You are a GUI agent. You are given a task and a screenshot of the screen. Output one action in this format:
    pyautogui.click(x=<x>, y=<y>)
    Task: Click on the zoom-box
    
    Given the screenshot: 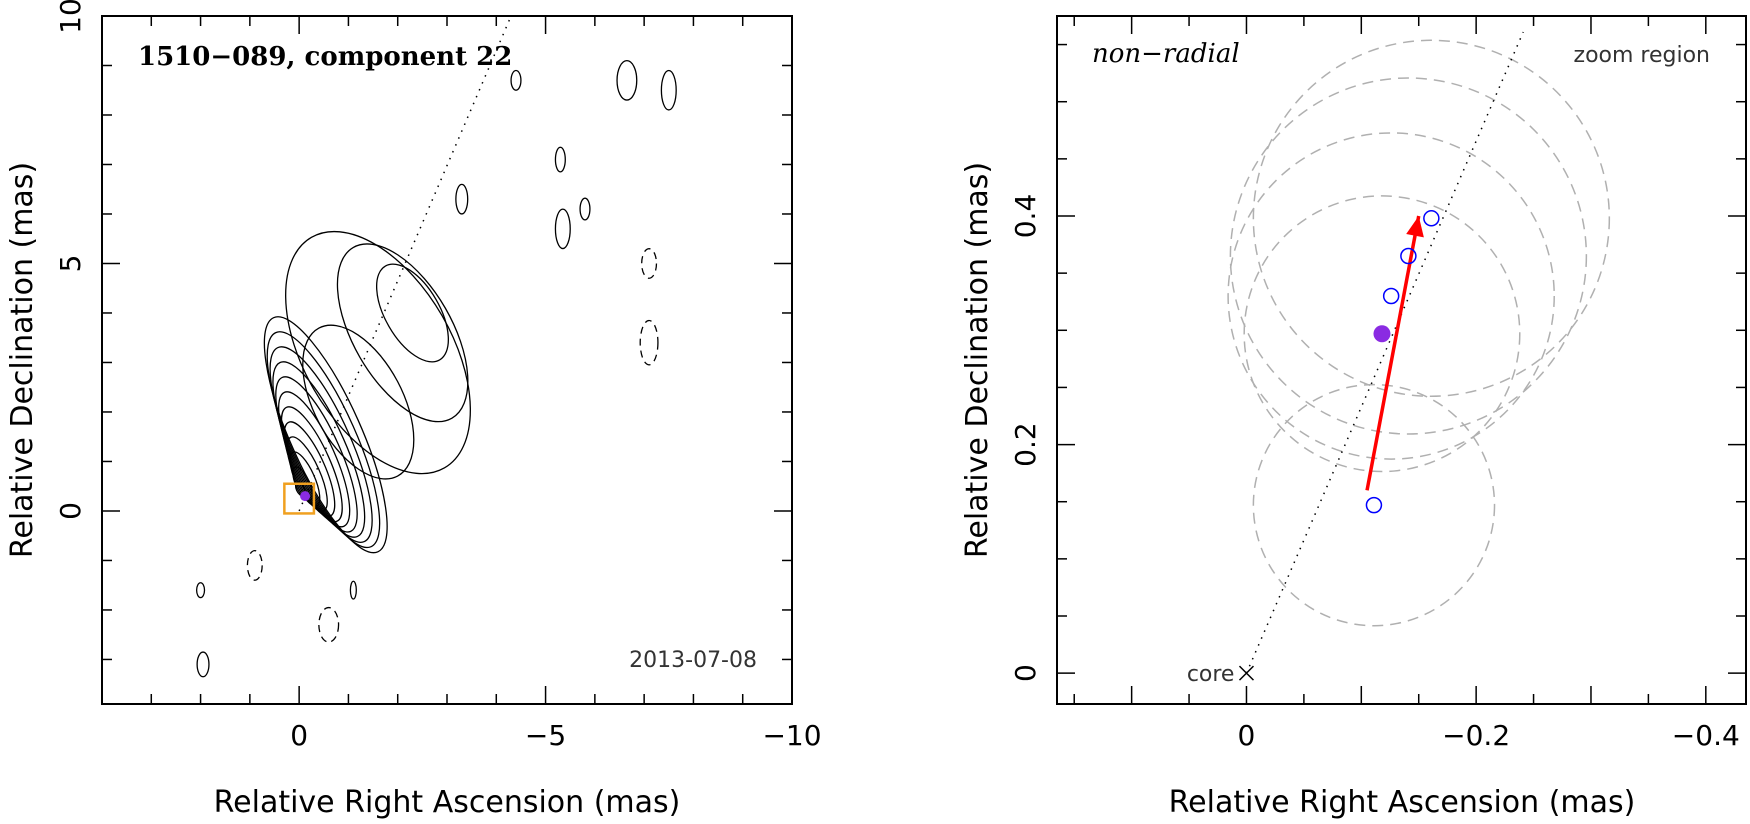 What is the action you would take?
    pyautogui.click(x=299, y=498)
    